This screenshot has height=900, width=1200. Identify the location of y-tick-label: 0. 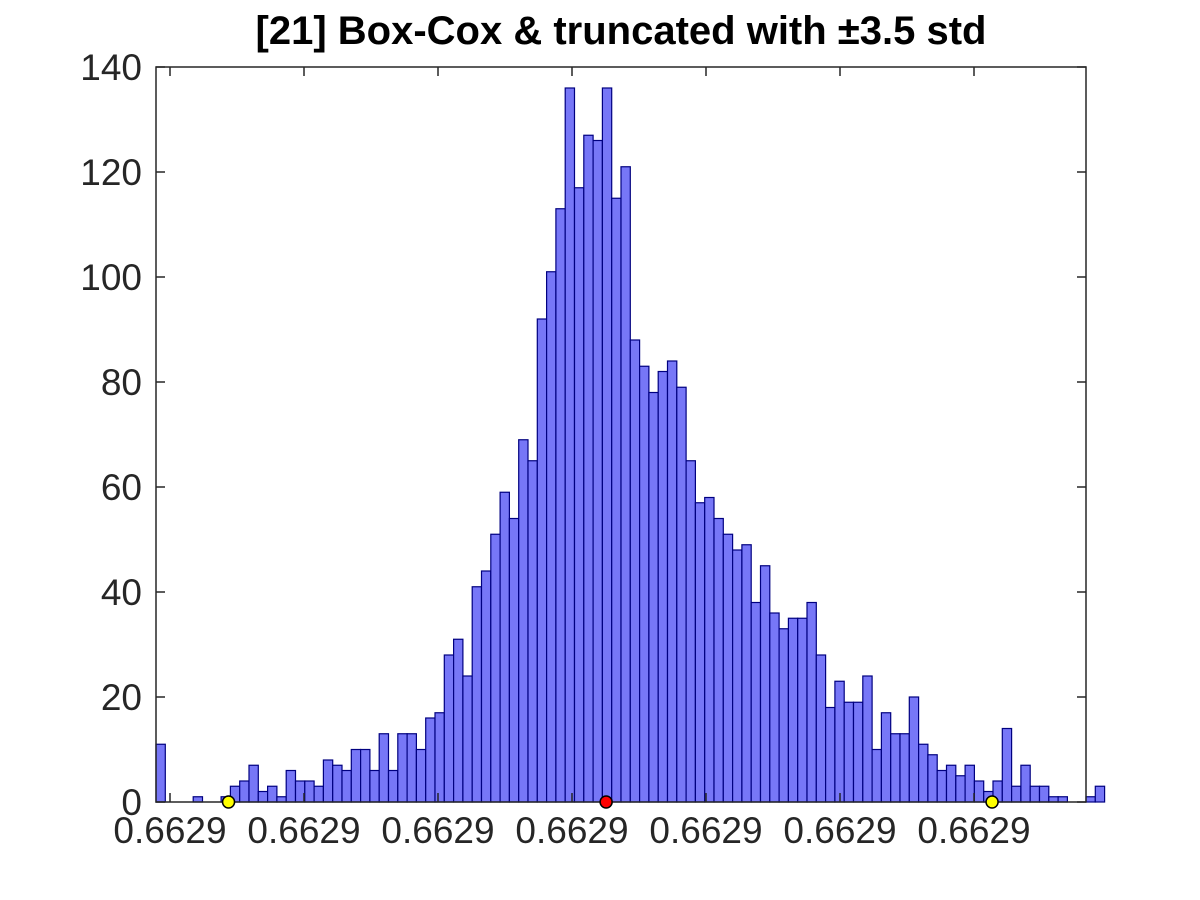
(131, 802).